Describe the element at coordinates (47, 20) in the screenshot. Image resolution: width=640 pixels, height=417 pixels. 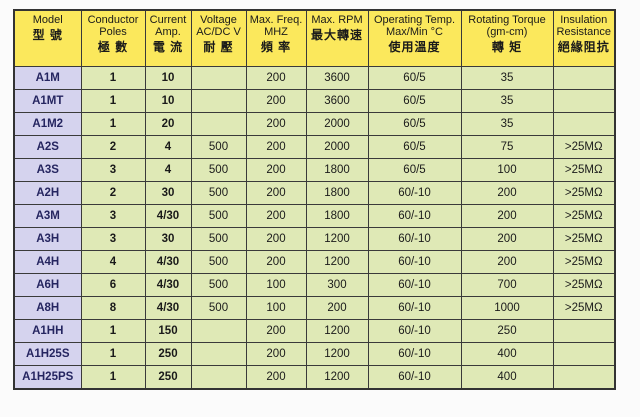
I see `column-header-label: Model` at that location.